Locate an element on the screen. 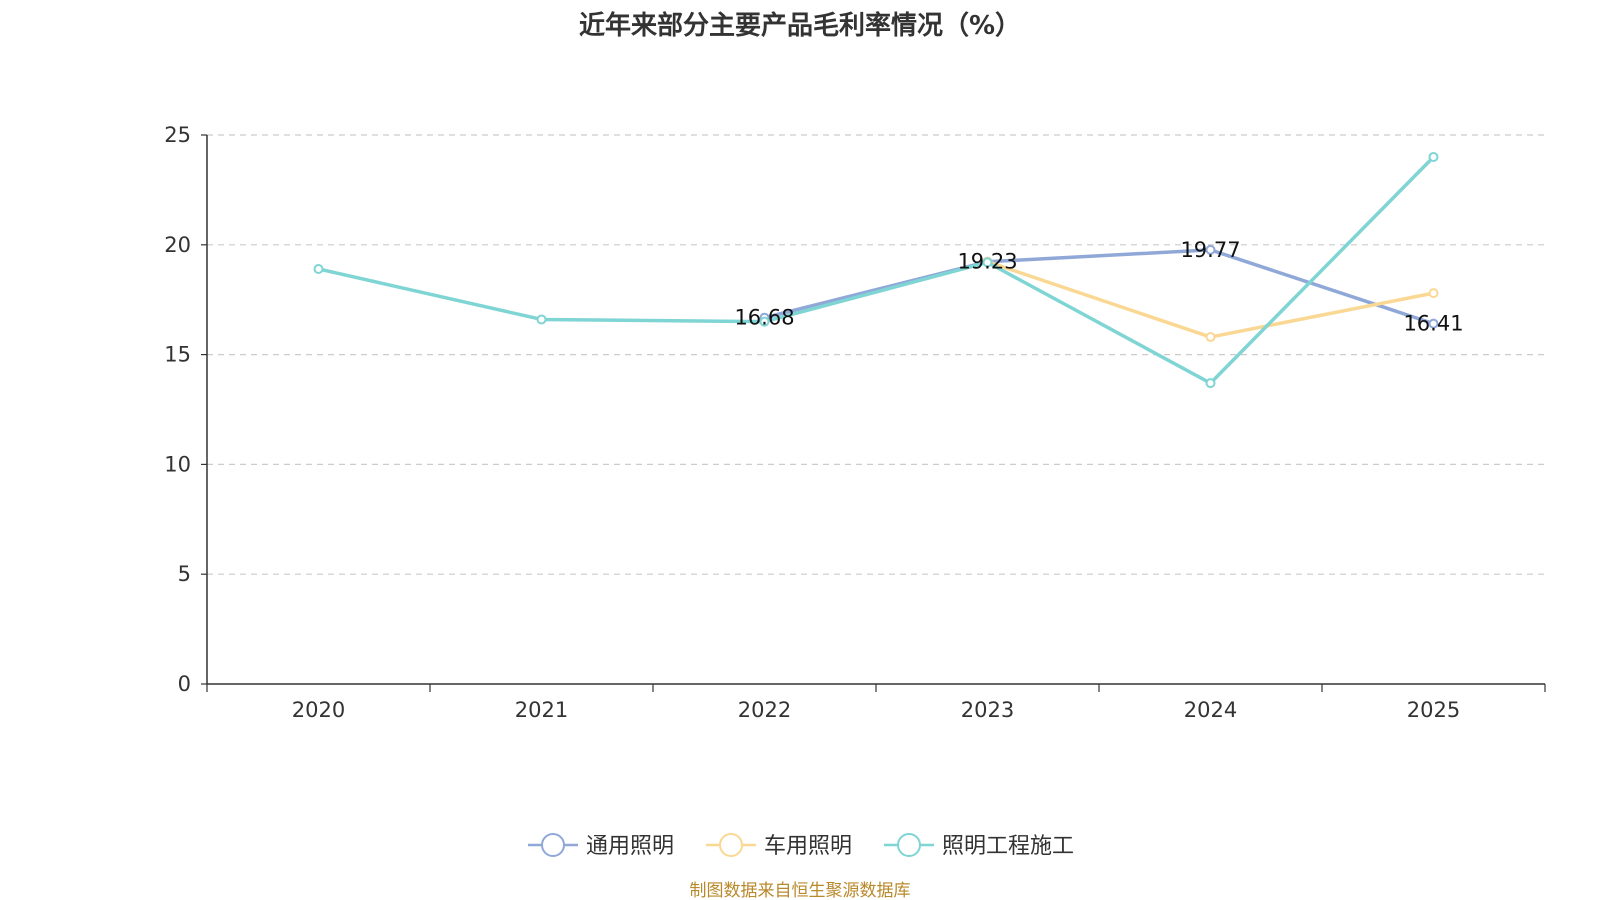 The width and height of the screenshot is (1600, 900). x-tick-label: 2025 is located at coordinates (1433, 710).